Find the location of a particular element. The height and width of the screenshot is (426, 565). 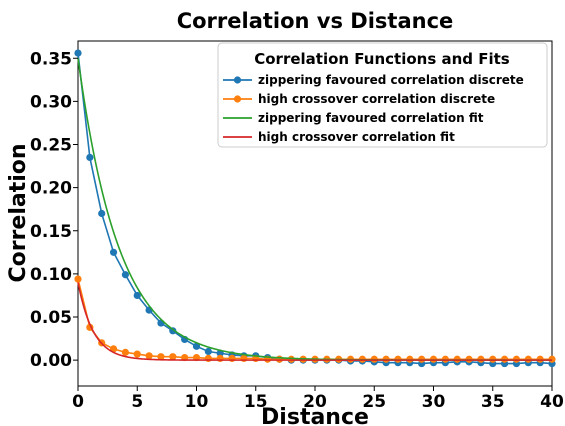

x-axis-ticks: 0 5 10 15 20 25 30 35 40 is located at coordinates (318, 399).